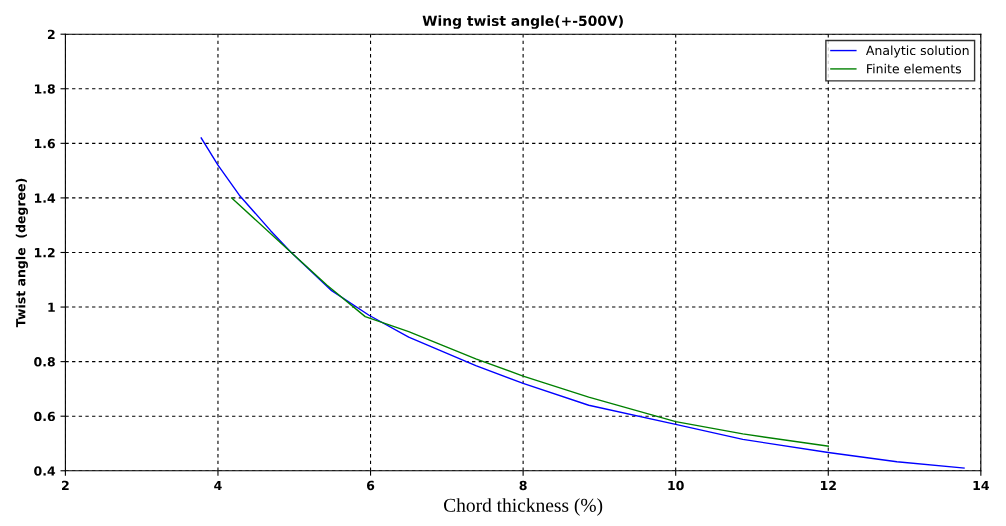 The height and width of the screenshot is (526, 1006). I want to click on chart-title: Wing twist angle(+-500V), so click(522, 22).